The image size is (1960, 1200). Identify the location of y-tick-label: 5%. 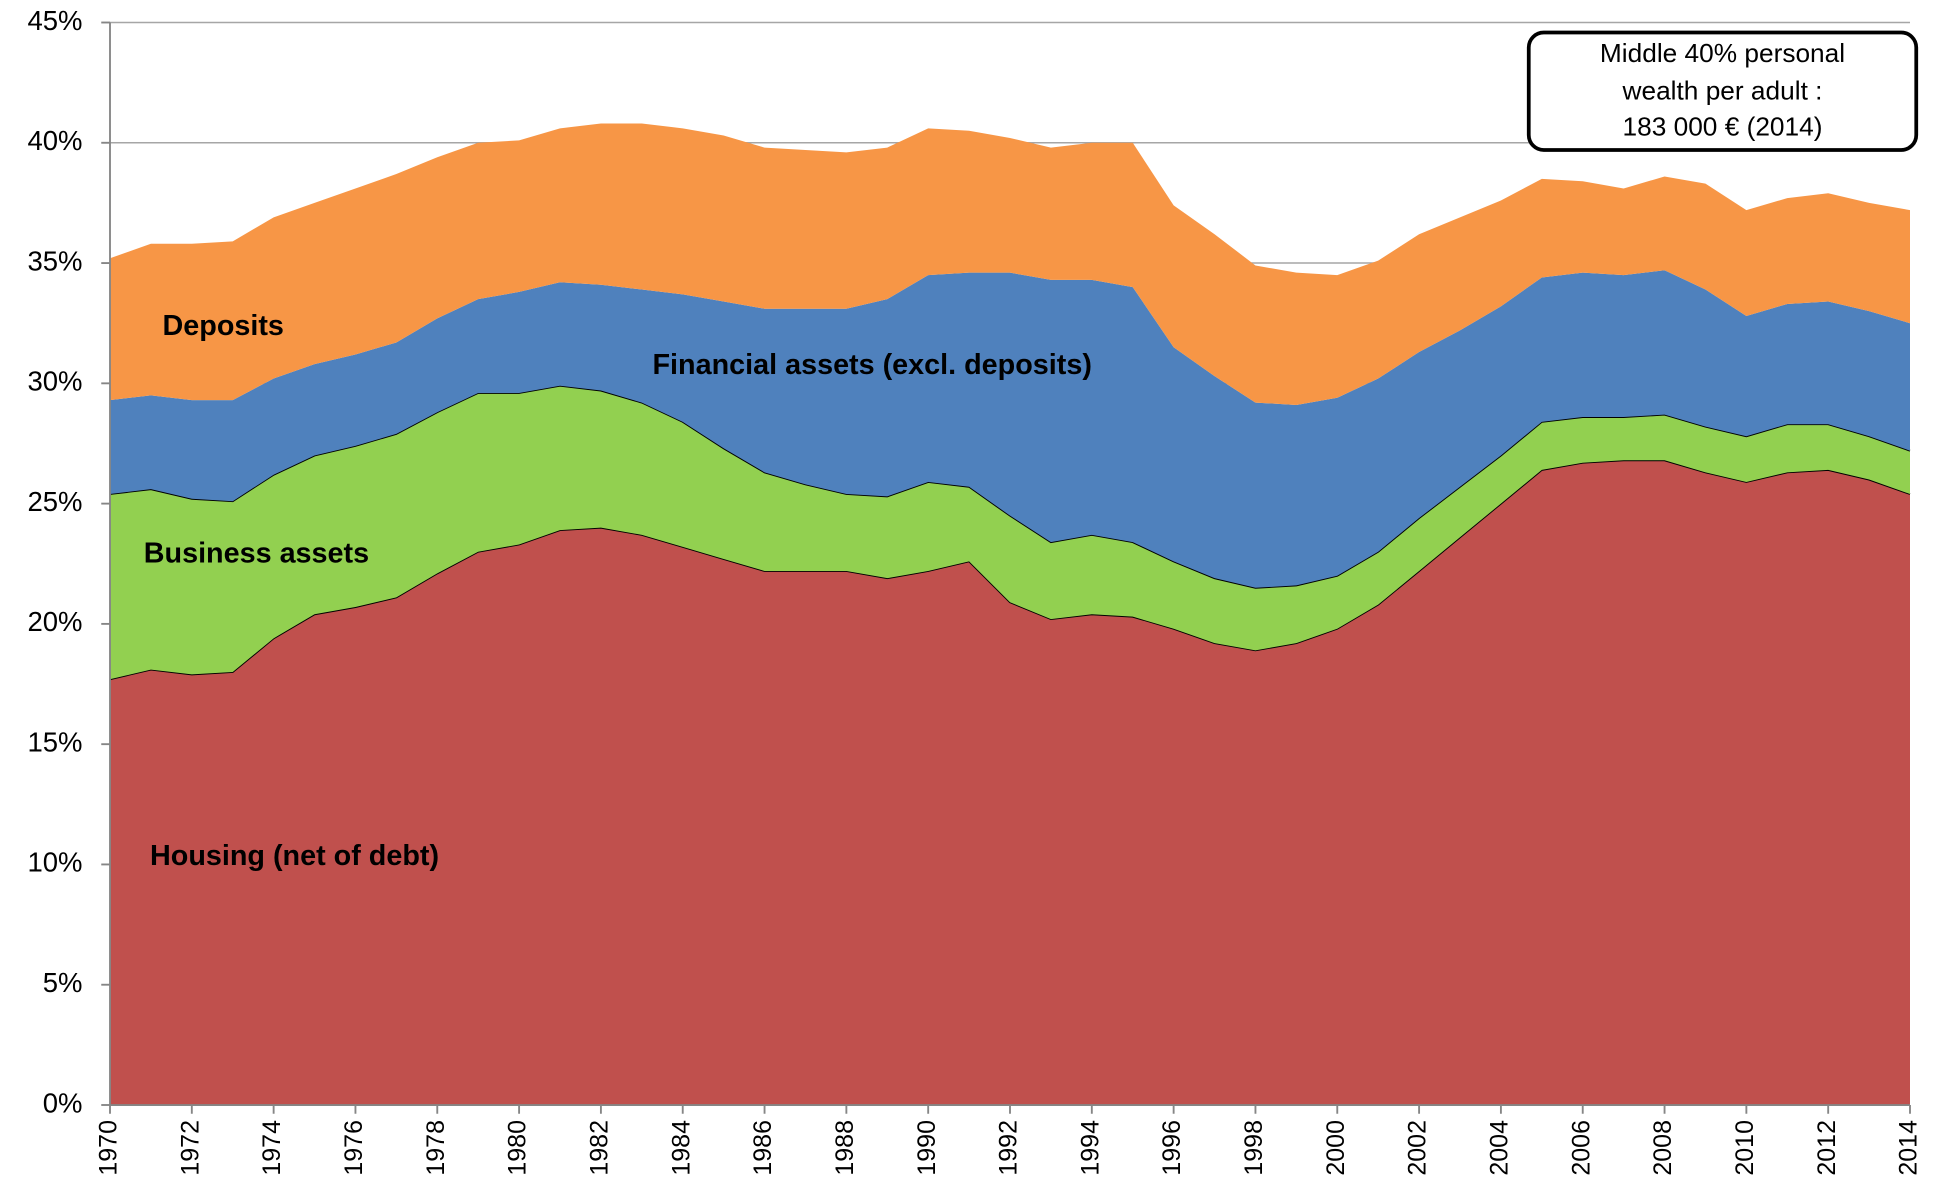
(63, 982).